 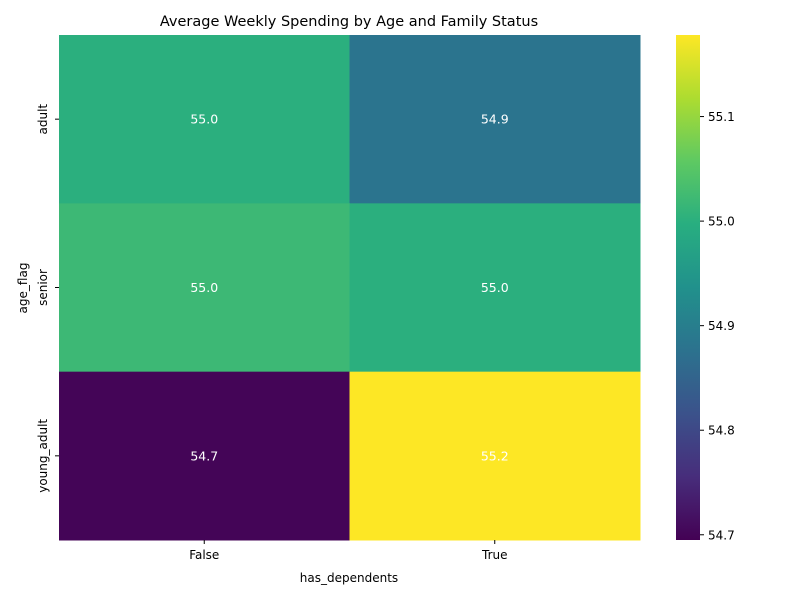 What do you see at coordinates (721, 431) in the screenshot?
I see `colorbar-tick-label: 54.8` at bounding box center [721, 431].